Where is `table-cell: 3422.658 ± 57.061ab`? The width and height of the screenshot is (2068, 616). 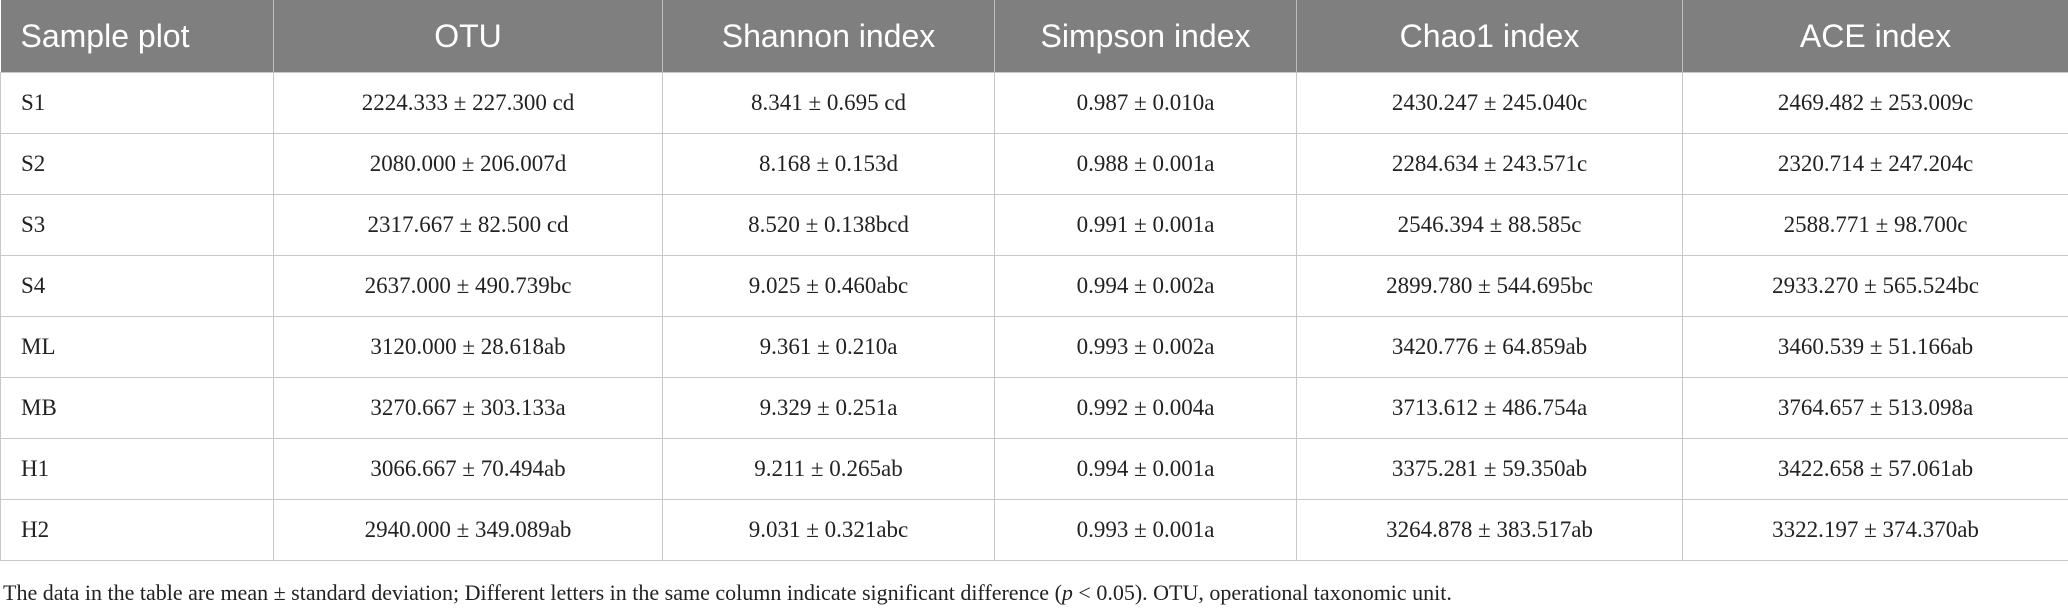
table-cell: 3422.658 ± 57.061ab is located at coordinates (1875, 469).